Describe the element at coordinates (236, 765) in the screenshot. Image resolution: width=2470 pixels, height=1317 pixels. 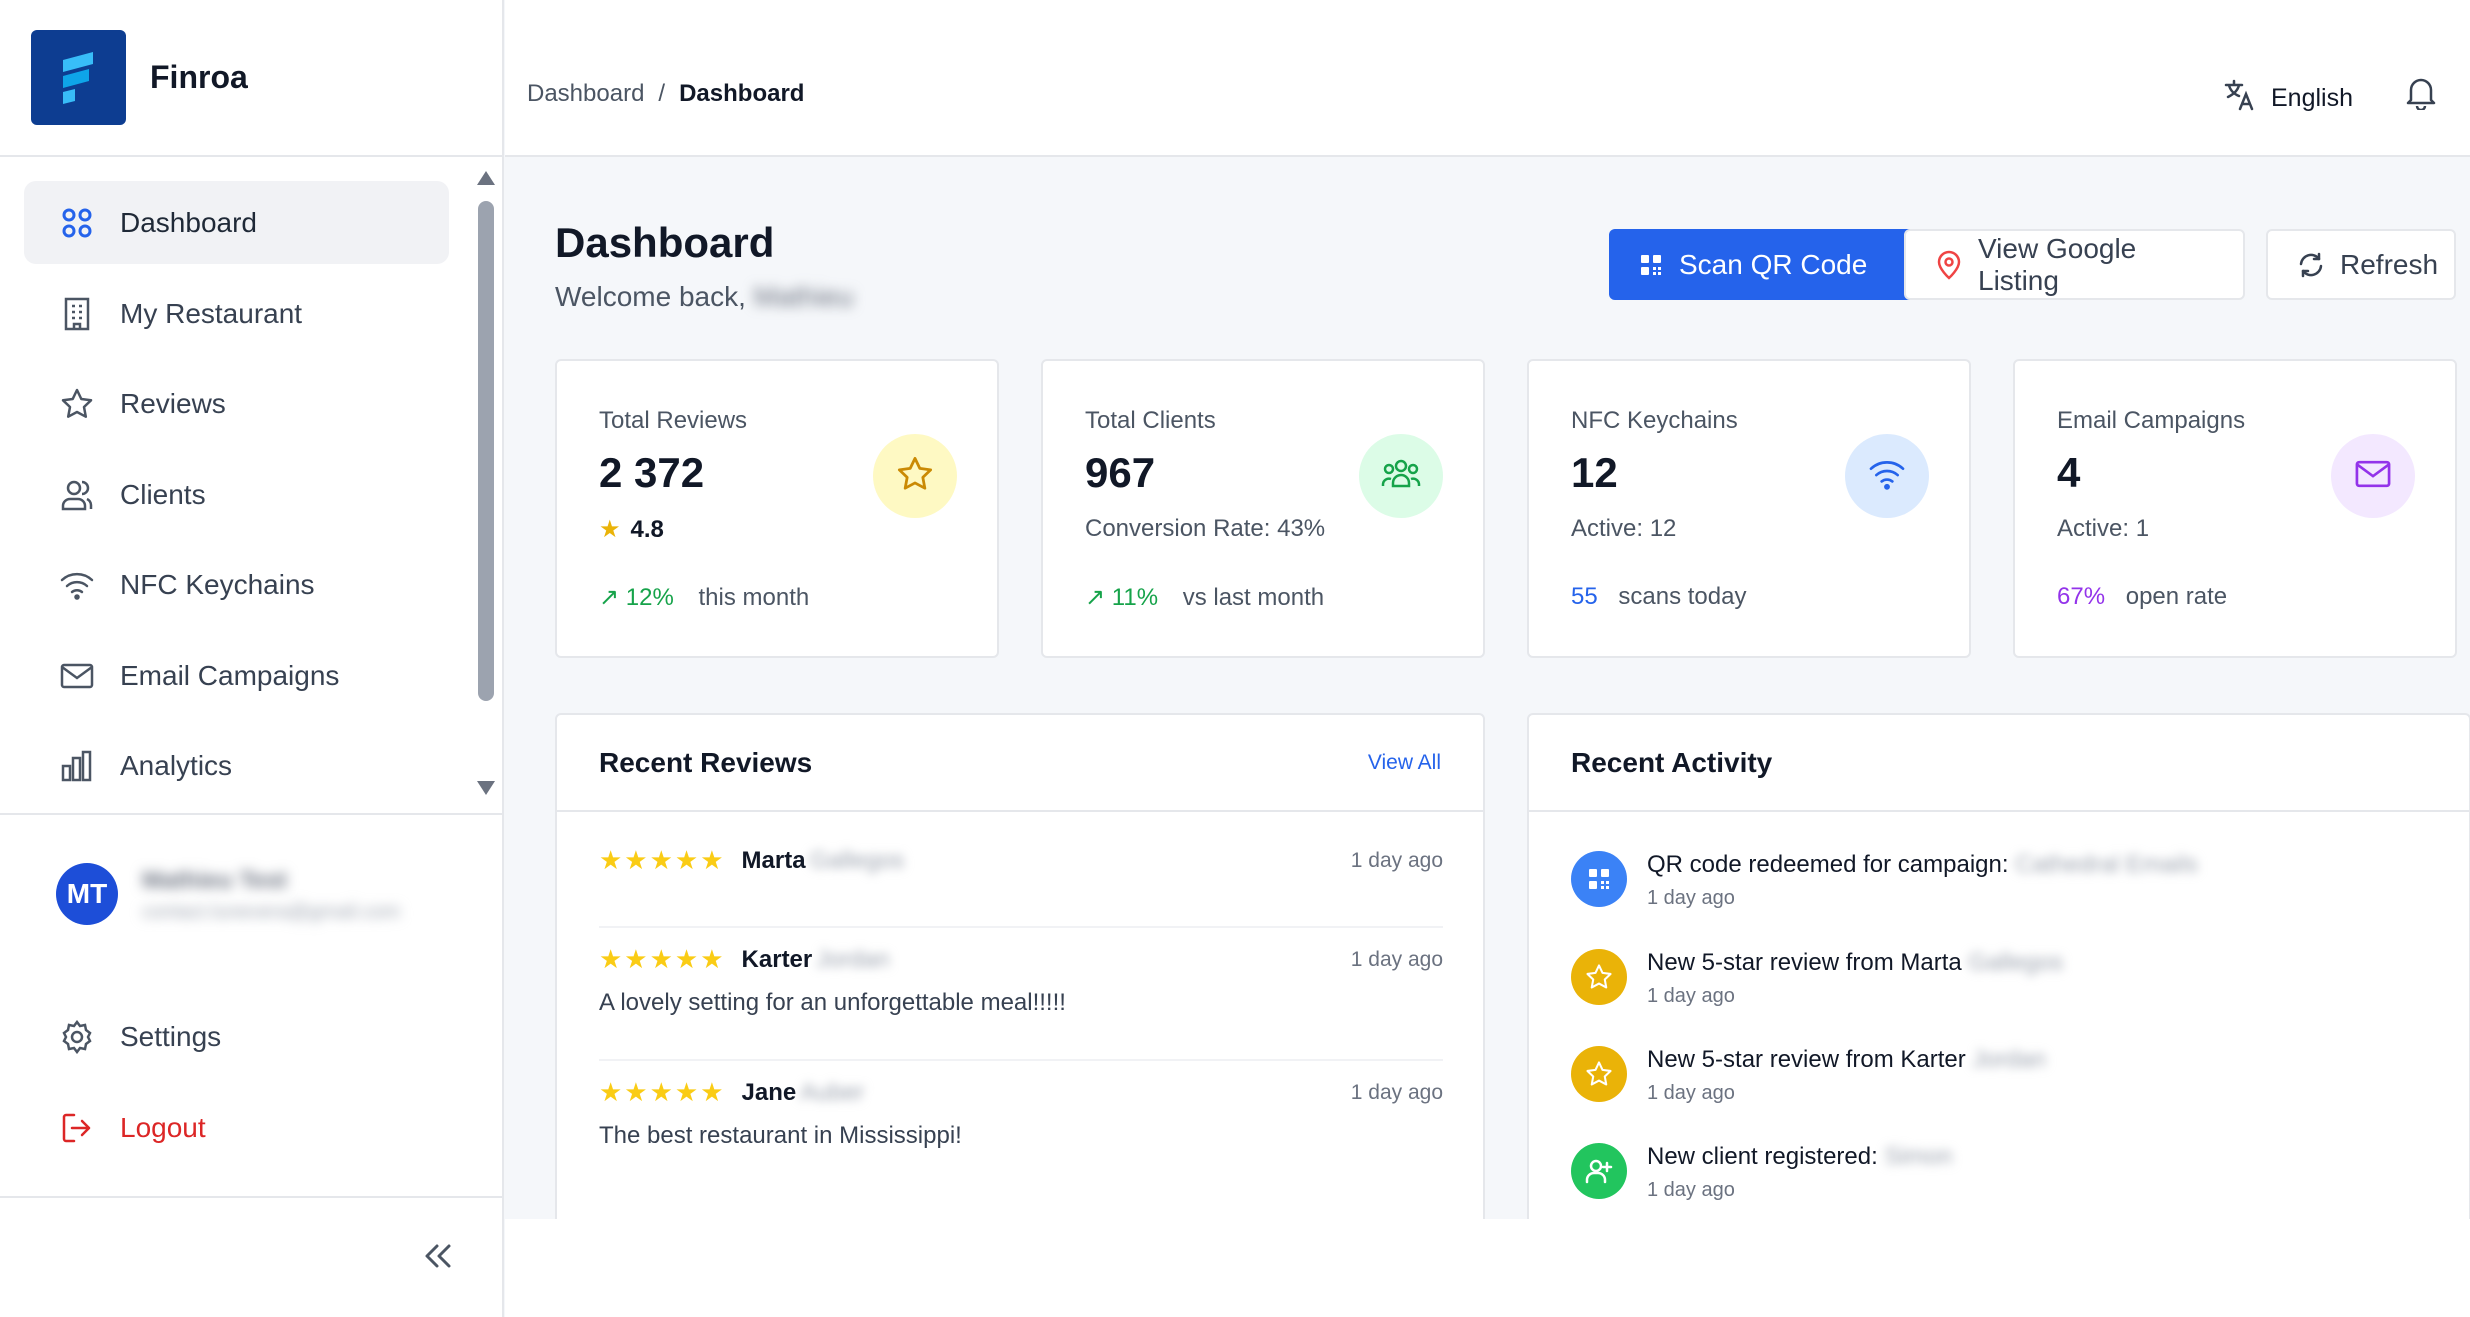
I see `sidebar-item-analytics: Analytics` at that location.